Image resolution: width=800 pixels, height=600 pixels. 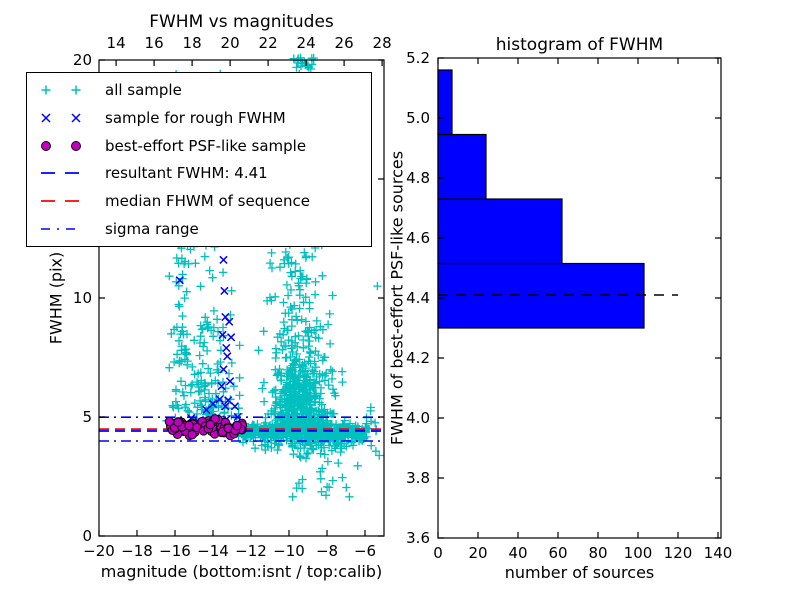 I want to click on left-top-tick-label: 28, so click(x=382, y=43).